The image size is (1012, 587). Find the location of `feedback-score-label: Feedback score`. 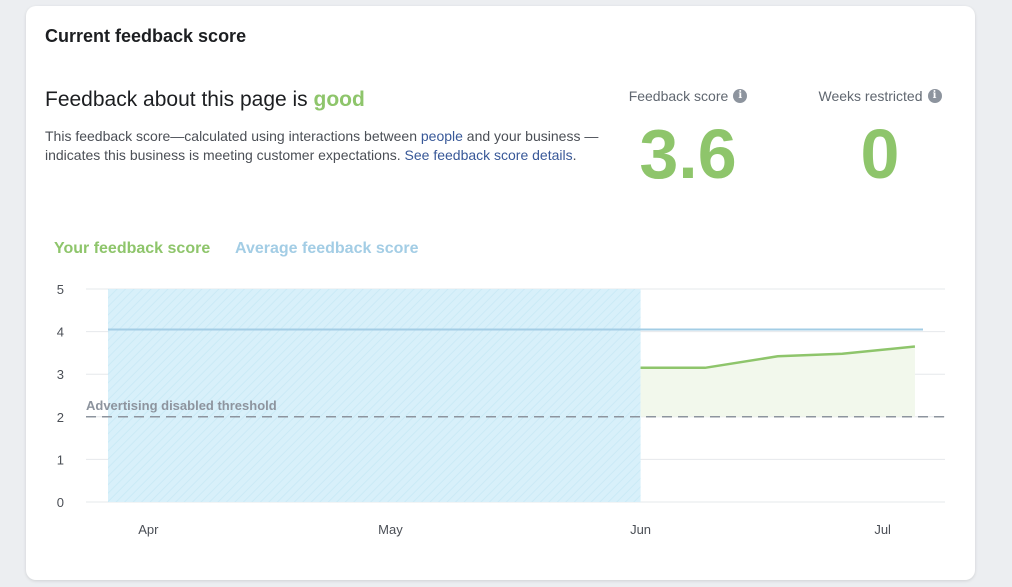

feedback-score-label: Feedback score is located at coordinates (678, 96).